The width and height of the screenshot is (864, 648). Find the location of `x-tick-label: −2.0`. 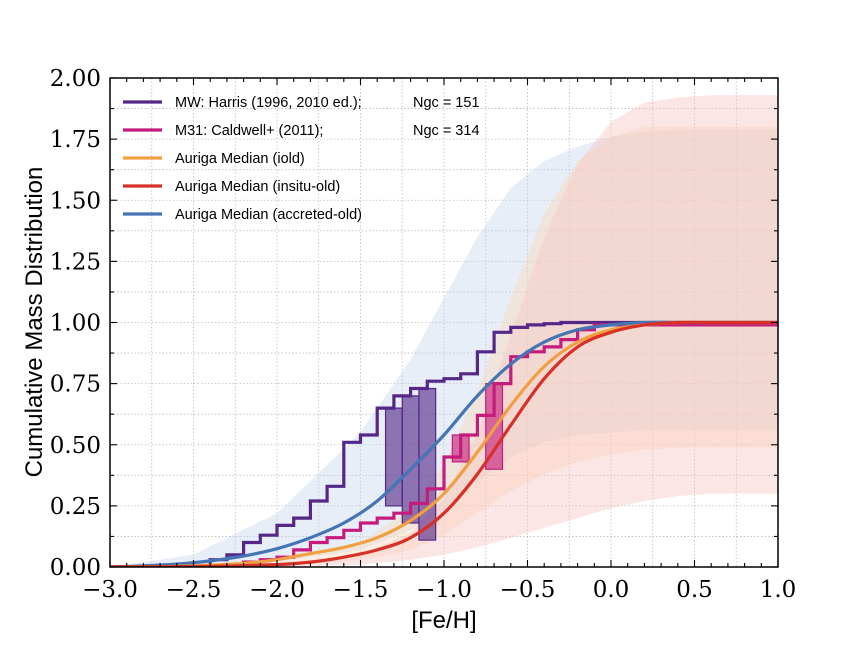

x-tick-label: −2.0 is located at coordinates (277, 590).